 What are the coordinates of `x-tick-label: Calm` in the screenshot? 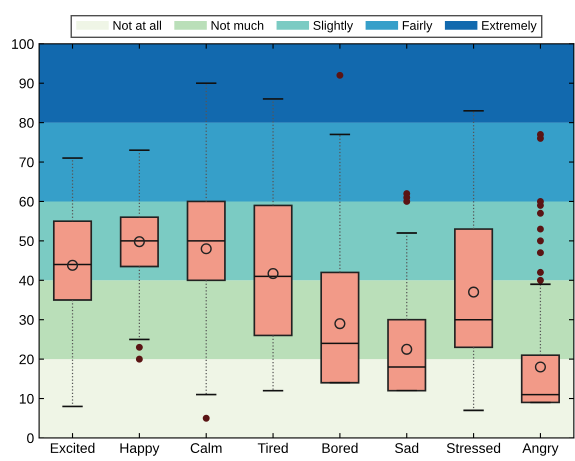 It's located at (206, 448).